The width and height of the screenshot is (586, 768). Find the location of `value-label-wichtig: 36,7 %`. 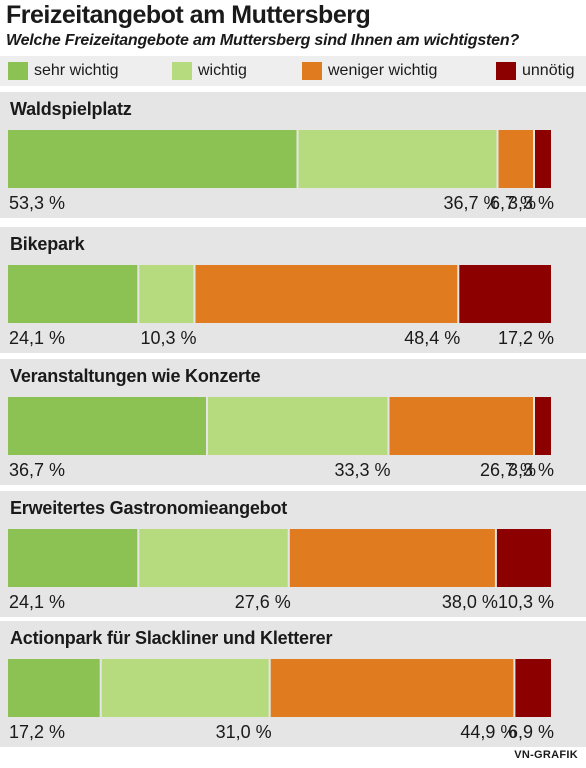

value-label-wichtig: 36,7 % is located at coordinates (471, 203).